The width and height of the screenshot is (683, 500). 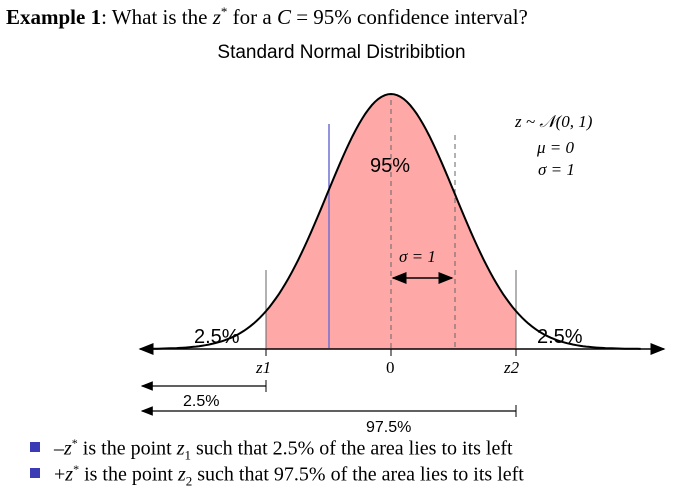 I want to click on mu-line: μ = 0, so click(x=555, y=147).